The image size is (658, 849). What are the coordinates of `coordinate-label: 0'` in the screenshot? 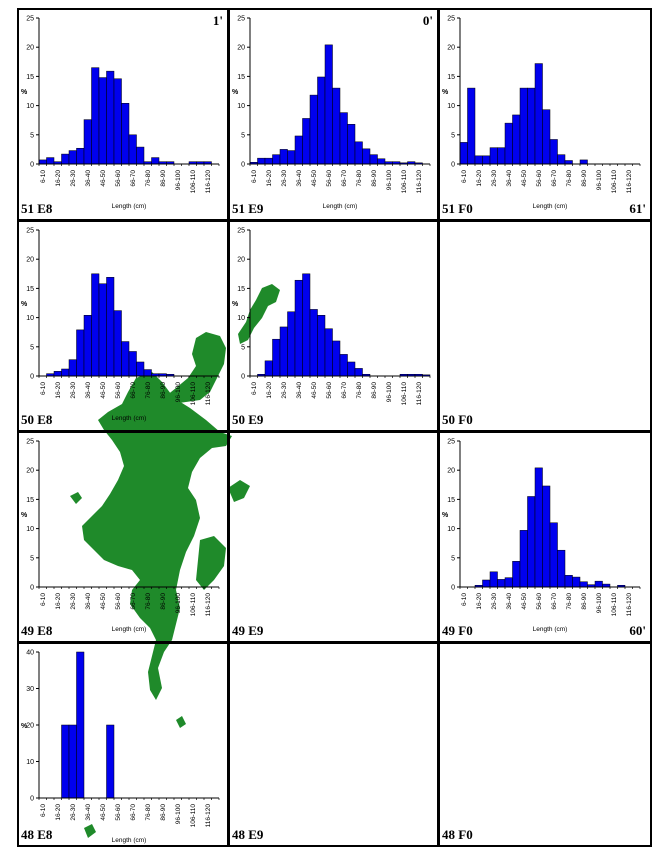 It's located at (427, 20).